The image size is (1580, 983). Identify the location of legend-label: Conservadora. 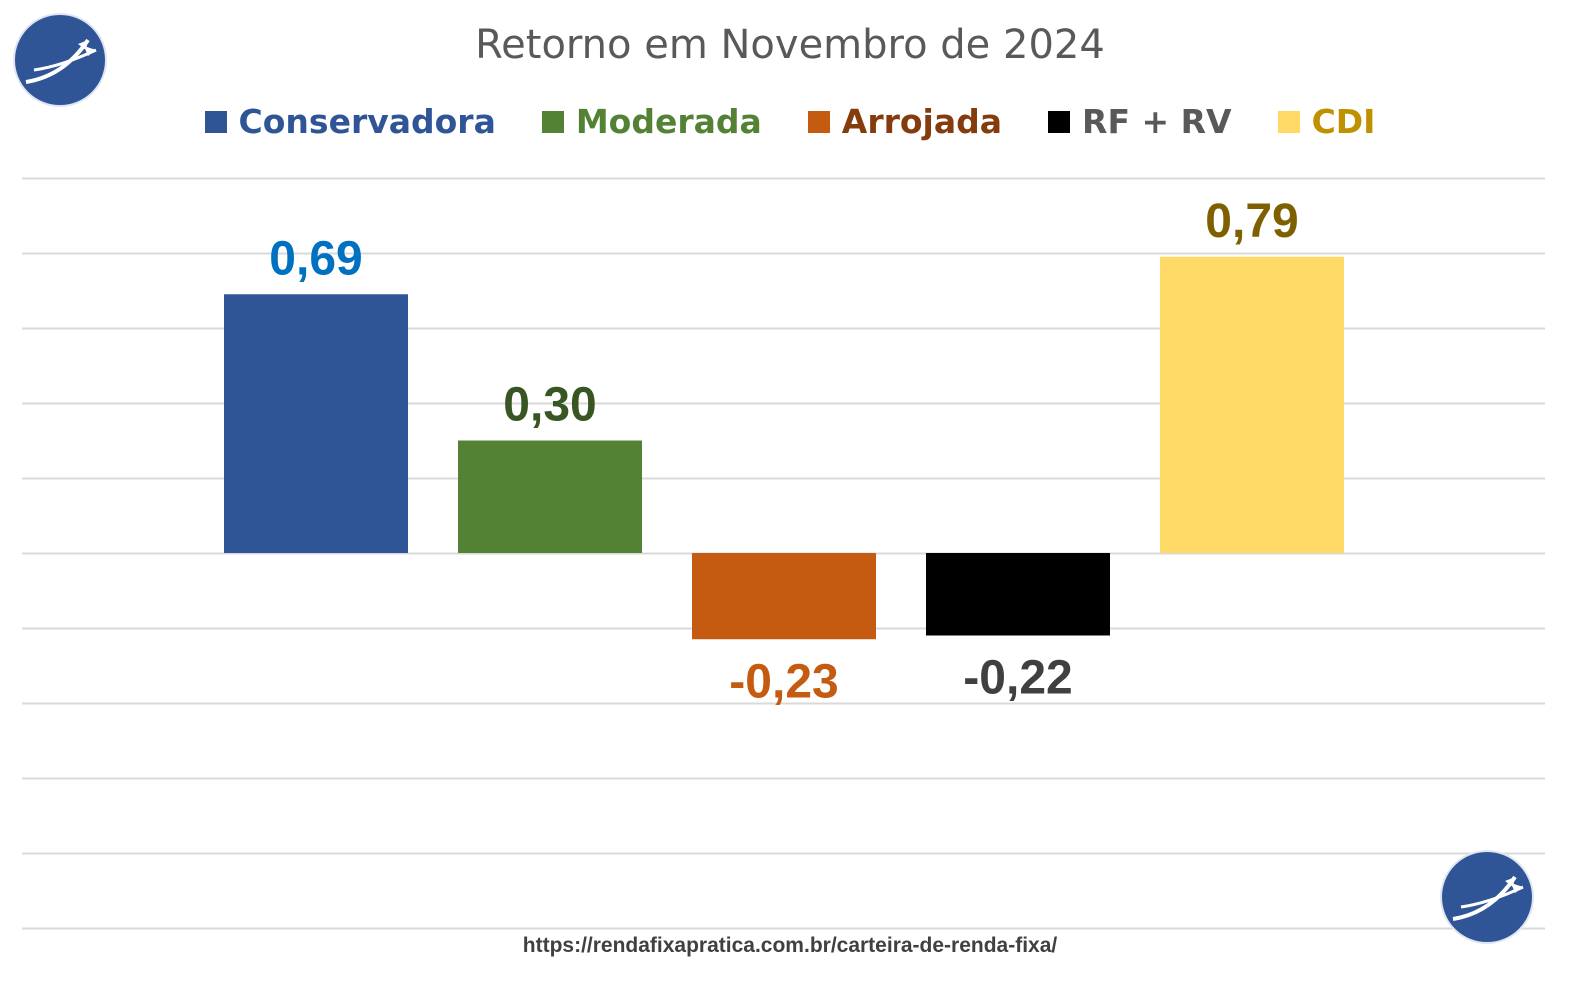
(367, 121).